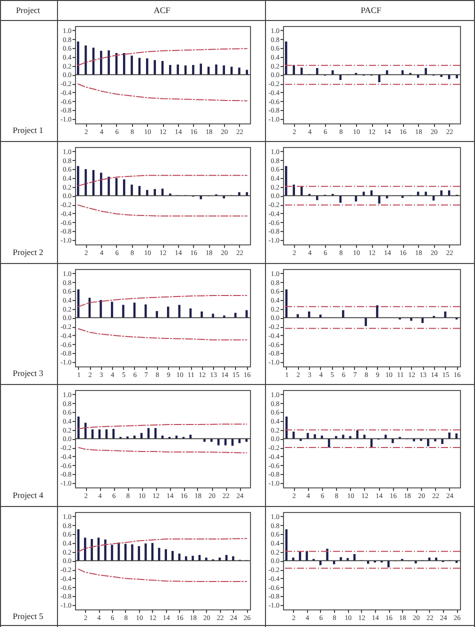 This screenshot has height=627, width=475. What do you see at coordinates (371, 10) in the screenshot?
I see `chart-title: PACF` at bounding box center [371, 10].